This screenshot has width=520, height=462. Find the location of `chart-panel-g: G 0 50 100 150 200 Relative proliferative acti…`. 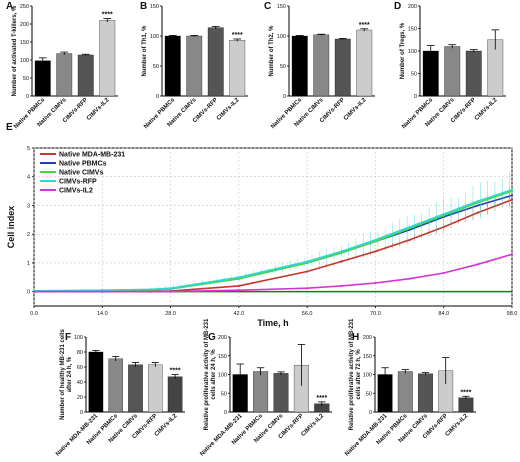

chart-panel-g: G 0 50 100 150 200 Relative proliferative acti… is located at coordinates (265, 387).